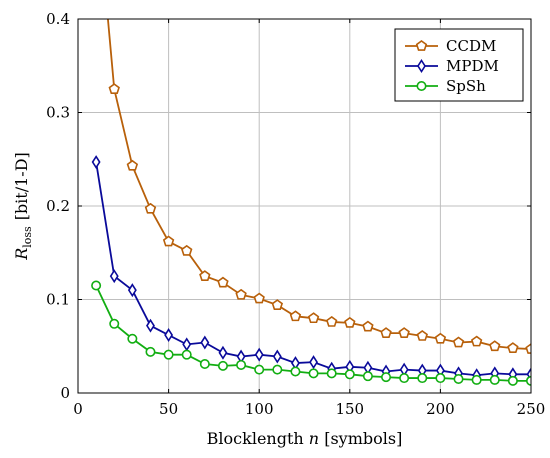 This screenshot has width=550, height=458. What do you see at coordinates (58, 206) in the screenshot?
I see `y-tick-label: 0.2` at bounding box center [58, 206].